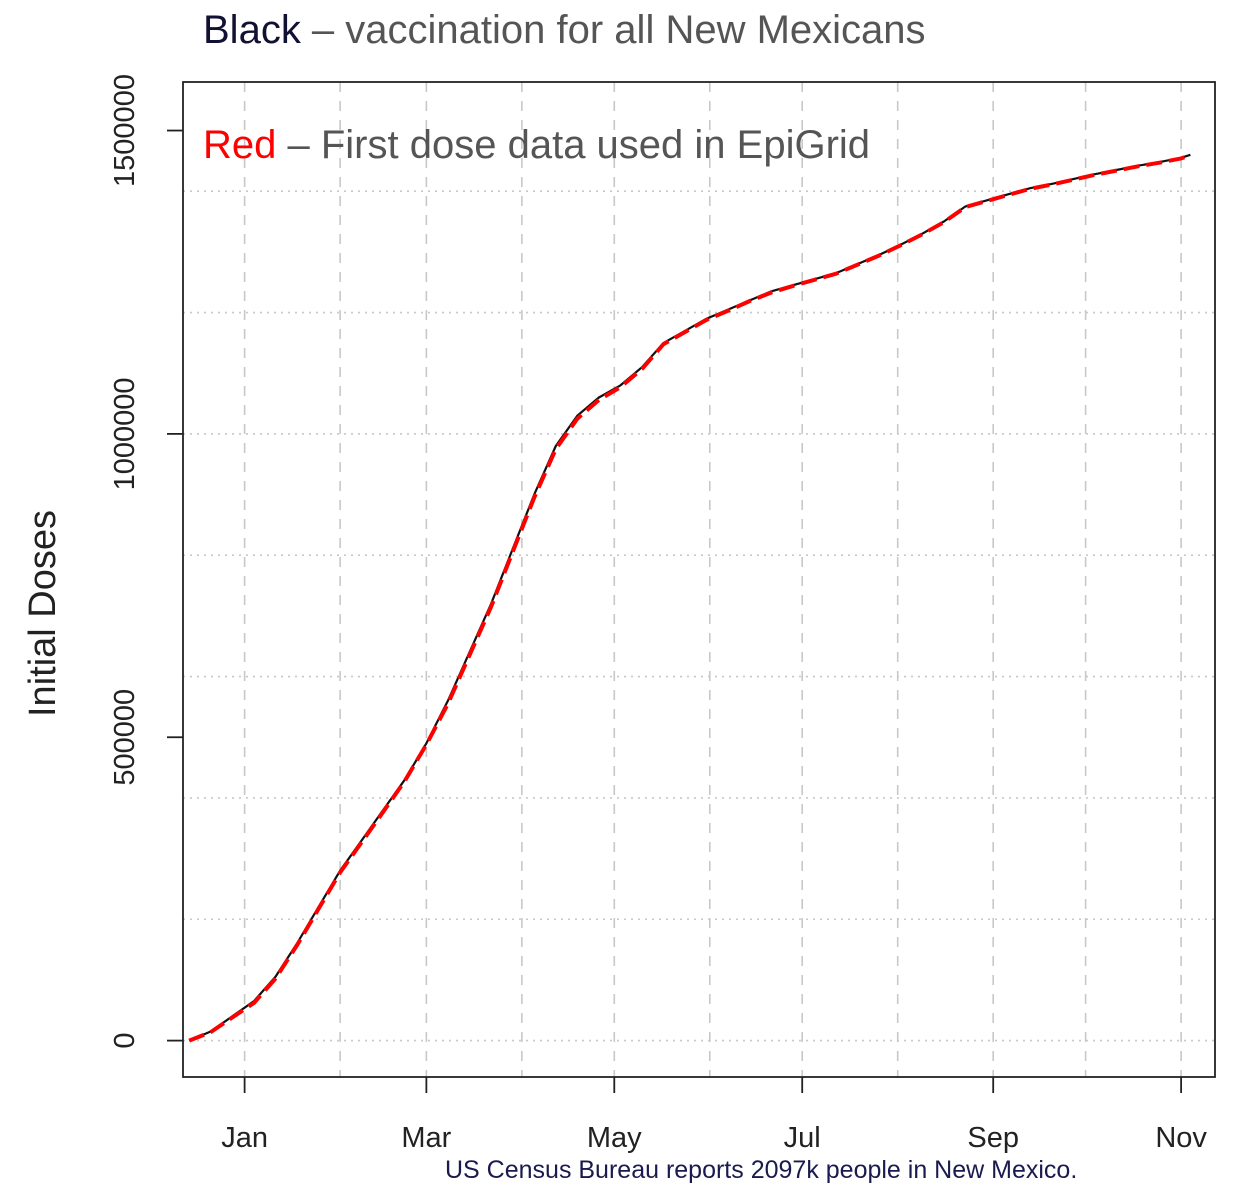 The image size is (1251, 1194). What do you see at coordinates (240, 145) in the screenshot?
I see `red-legend-keyword: Red` at bounding box center [240, 145].